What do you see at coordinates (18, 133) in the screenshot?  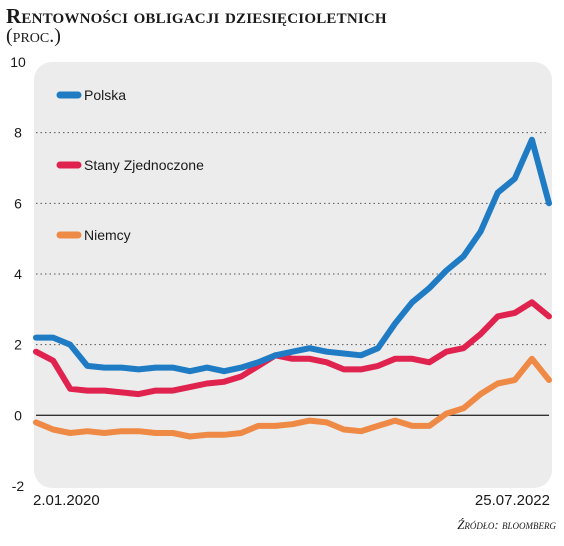 I see `y-tick-label: 8` at bounding box center [18, 133].